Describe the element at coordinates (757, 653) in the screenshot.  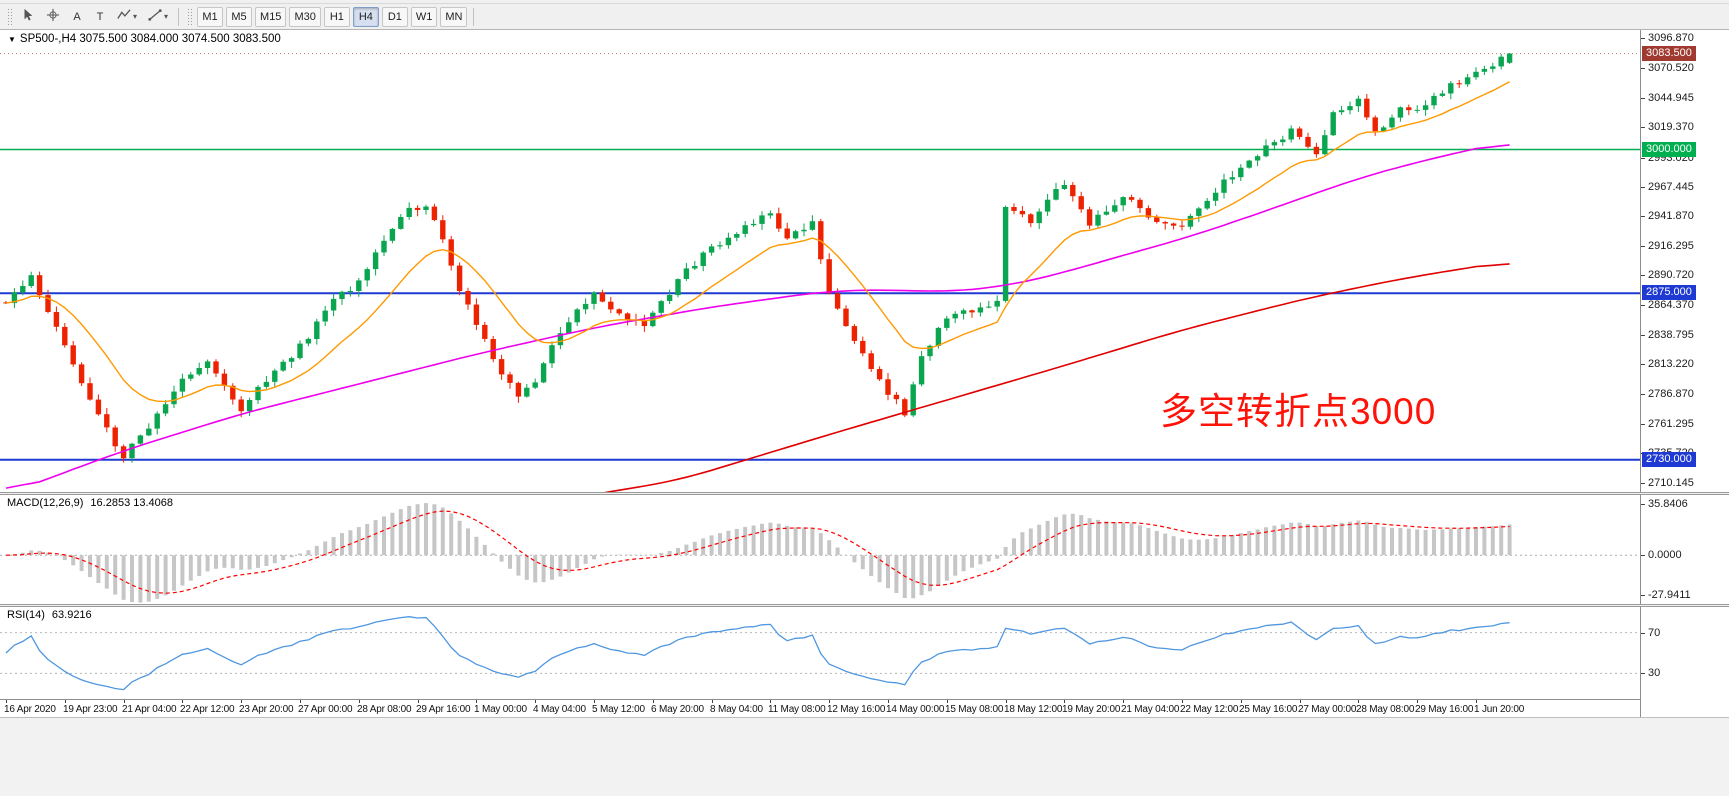
I see `rsi-line` at that location.